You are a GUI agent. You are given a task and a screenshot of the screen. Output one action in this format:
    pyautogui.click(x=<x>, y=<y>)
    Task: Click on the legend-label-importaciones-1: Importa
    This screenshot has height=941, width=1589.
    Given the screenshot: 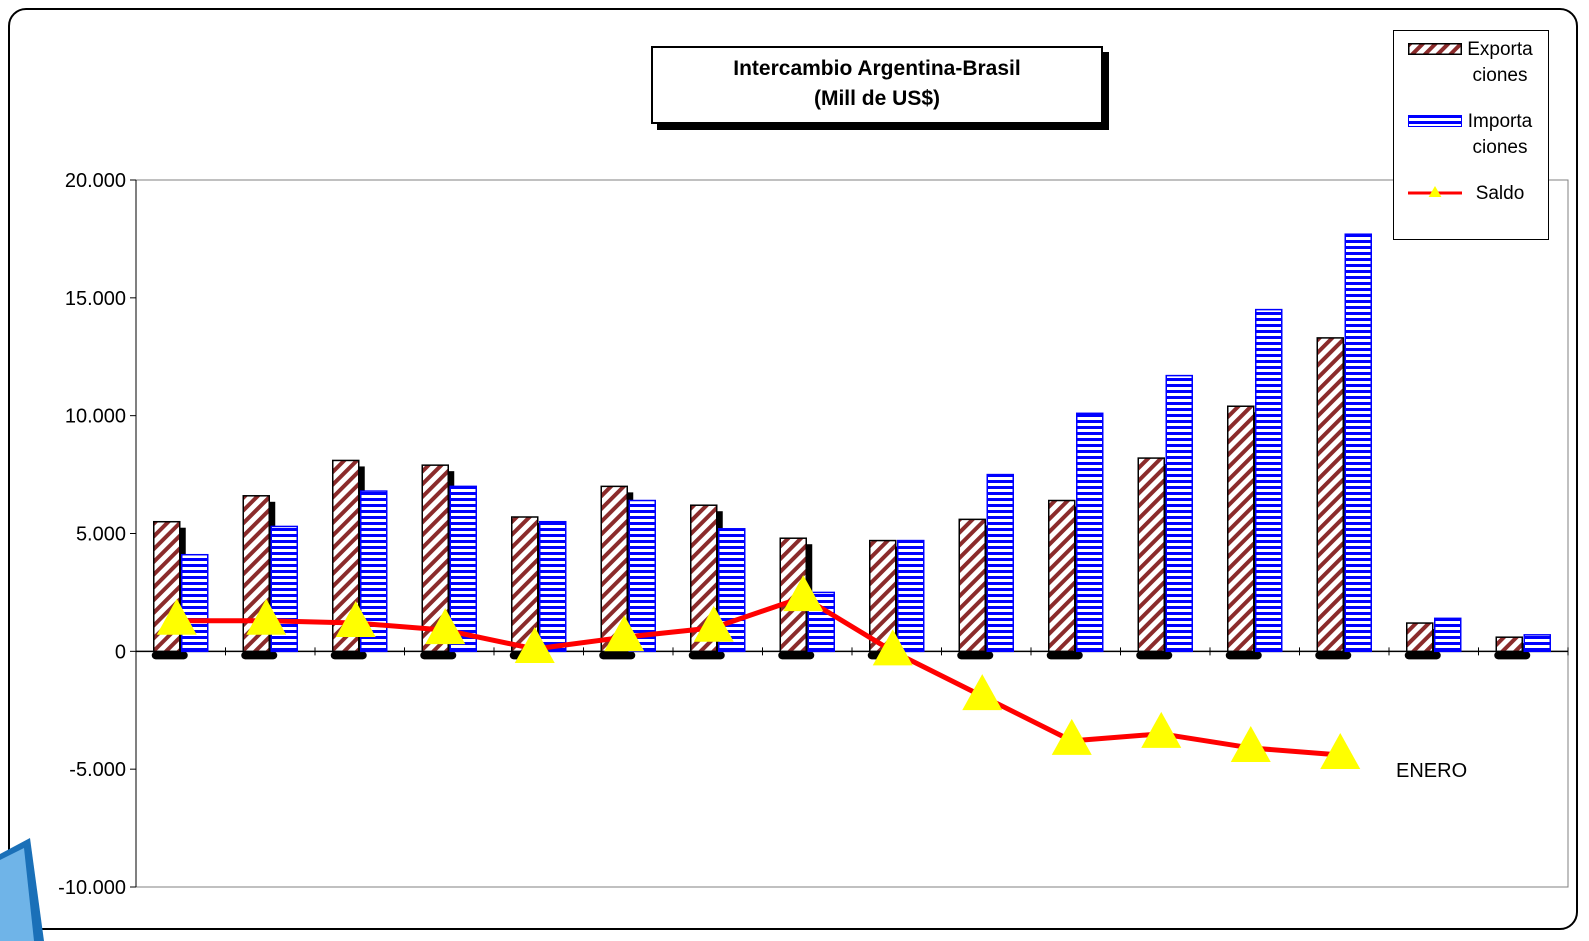 What is the action you would take?
    pyautogui.click(x=1500, y=121)
    